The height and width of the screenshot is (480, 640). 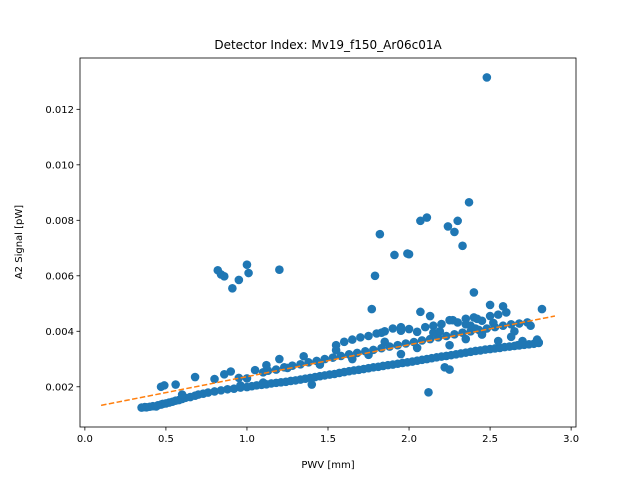 I want to click on y-tick-label: 0.004, so click(x=59, y=332).